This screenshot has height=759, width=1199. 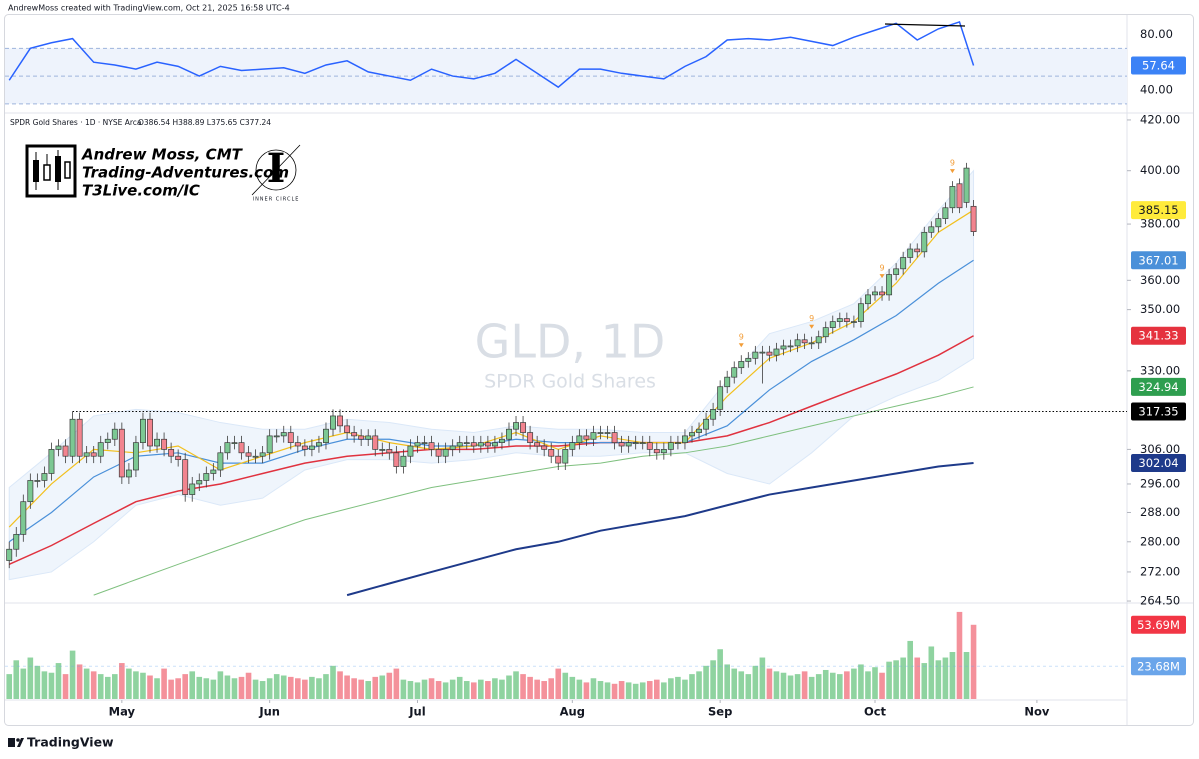 I want to click on x-tick-label: Jul, so click(x=416, y=712).